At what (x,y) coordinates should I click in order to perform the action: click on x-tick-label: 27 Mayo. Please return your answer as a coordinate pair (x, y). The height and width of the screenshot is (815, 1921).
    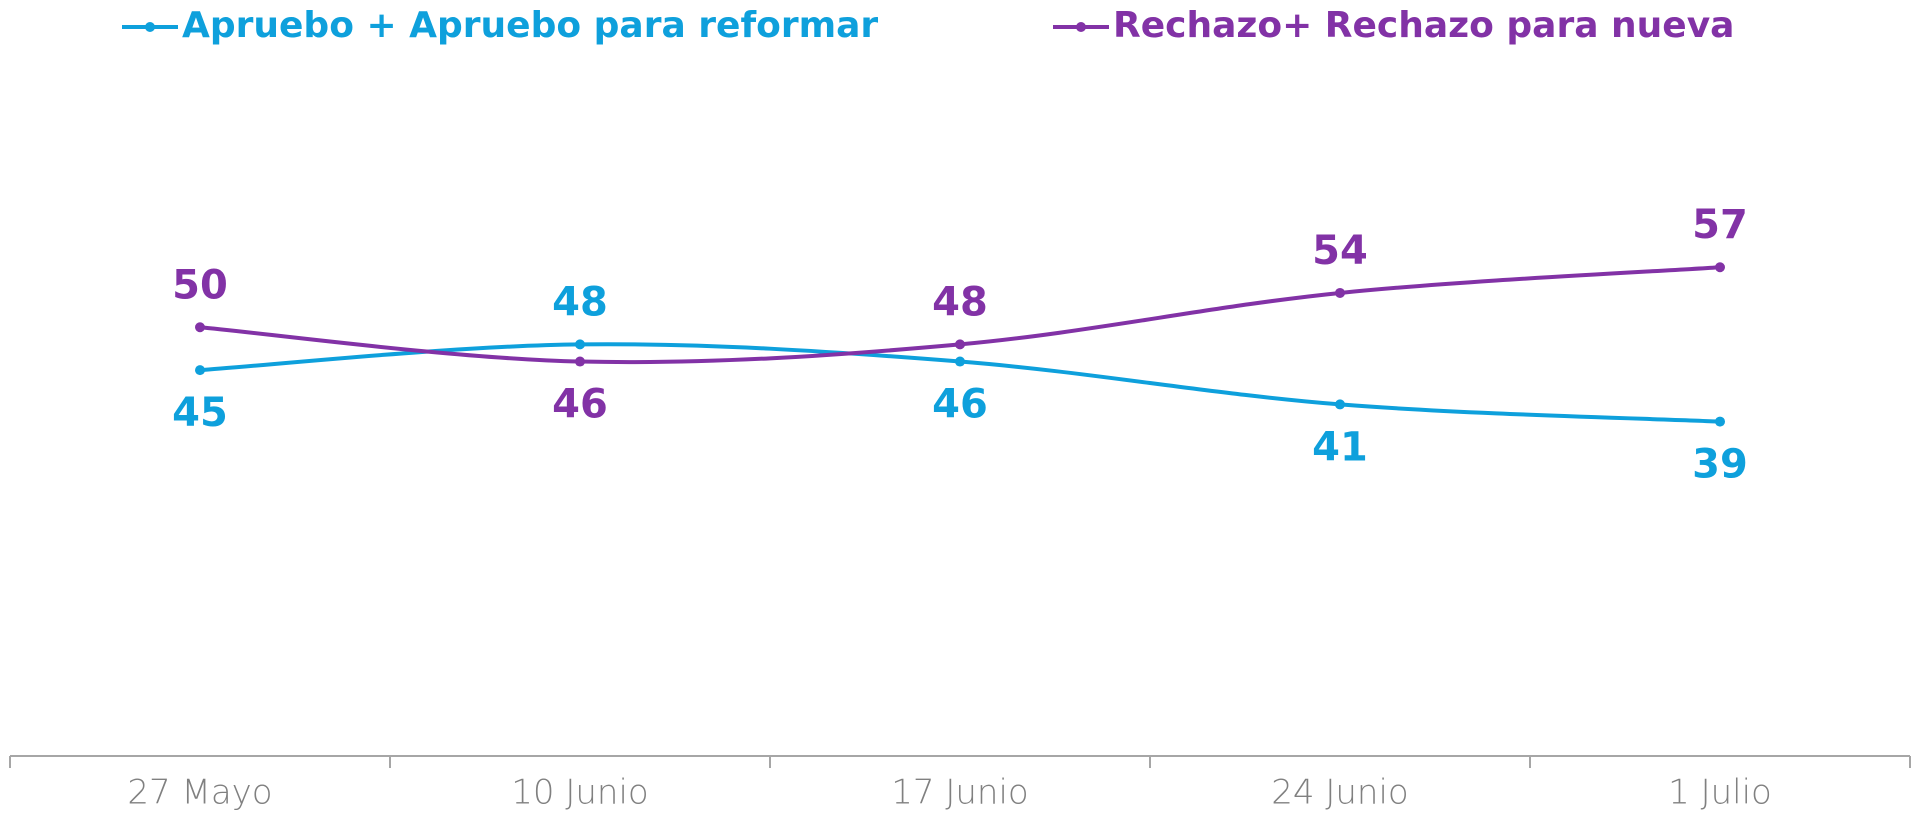
    Looking at the image, I should click on (199, 793).